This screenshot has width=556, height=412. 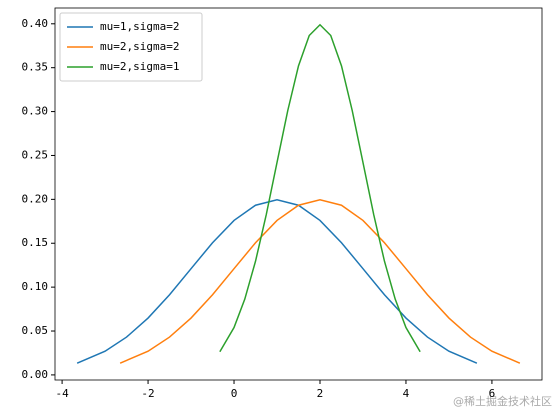 I want to click on legend-box, so click(x=131, y=47).